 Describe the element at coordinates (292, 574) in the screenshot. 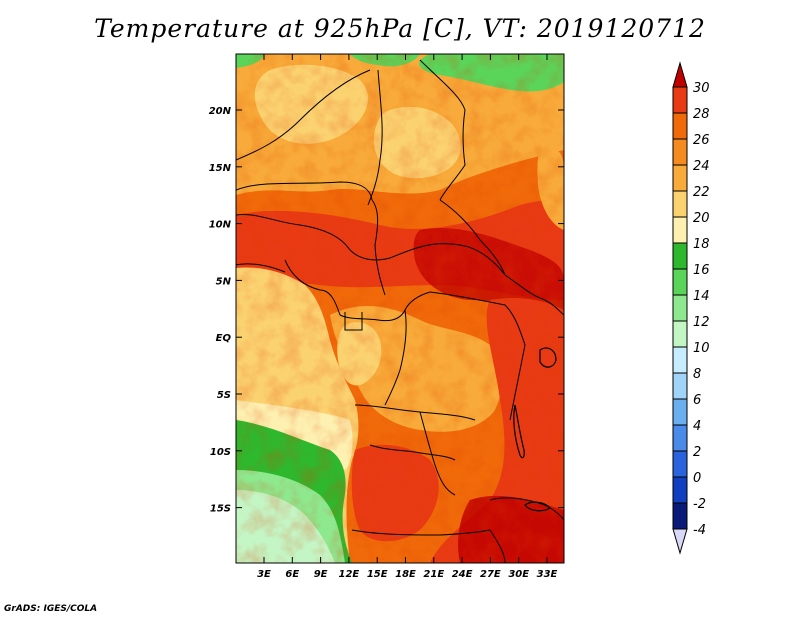

I see `lon-tick-label: 6E` at that location.